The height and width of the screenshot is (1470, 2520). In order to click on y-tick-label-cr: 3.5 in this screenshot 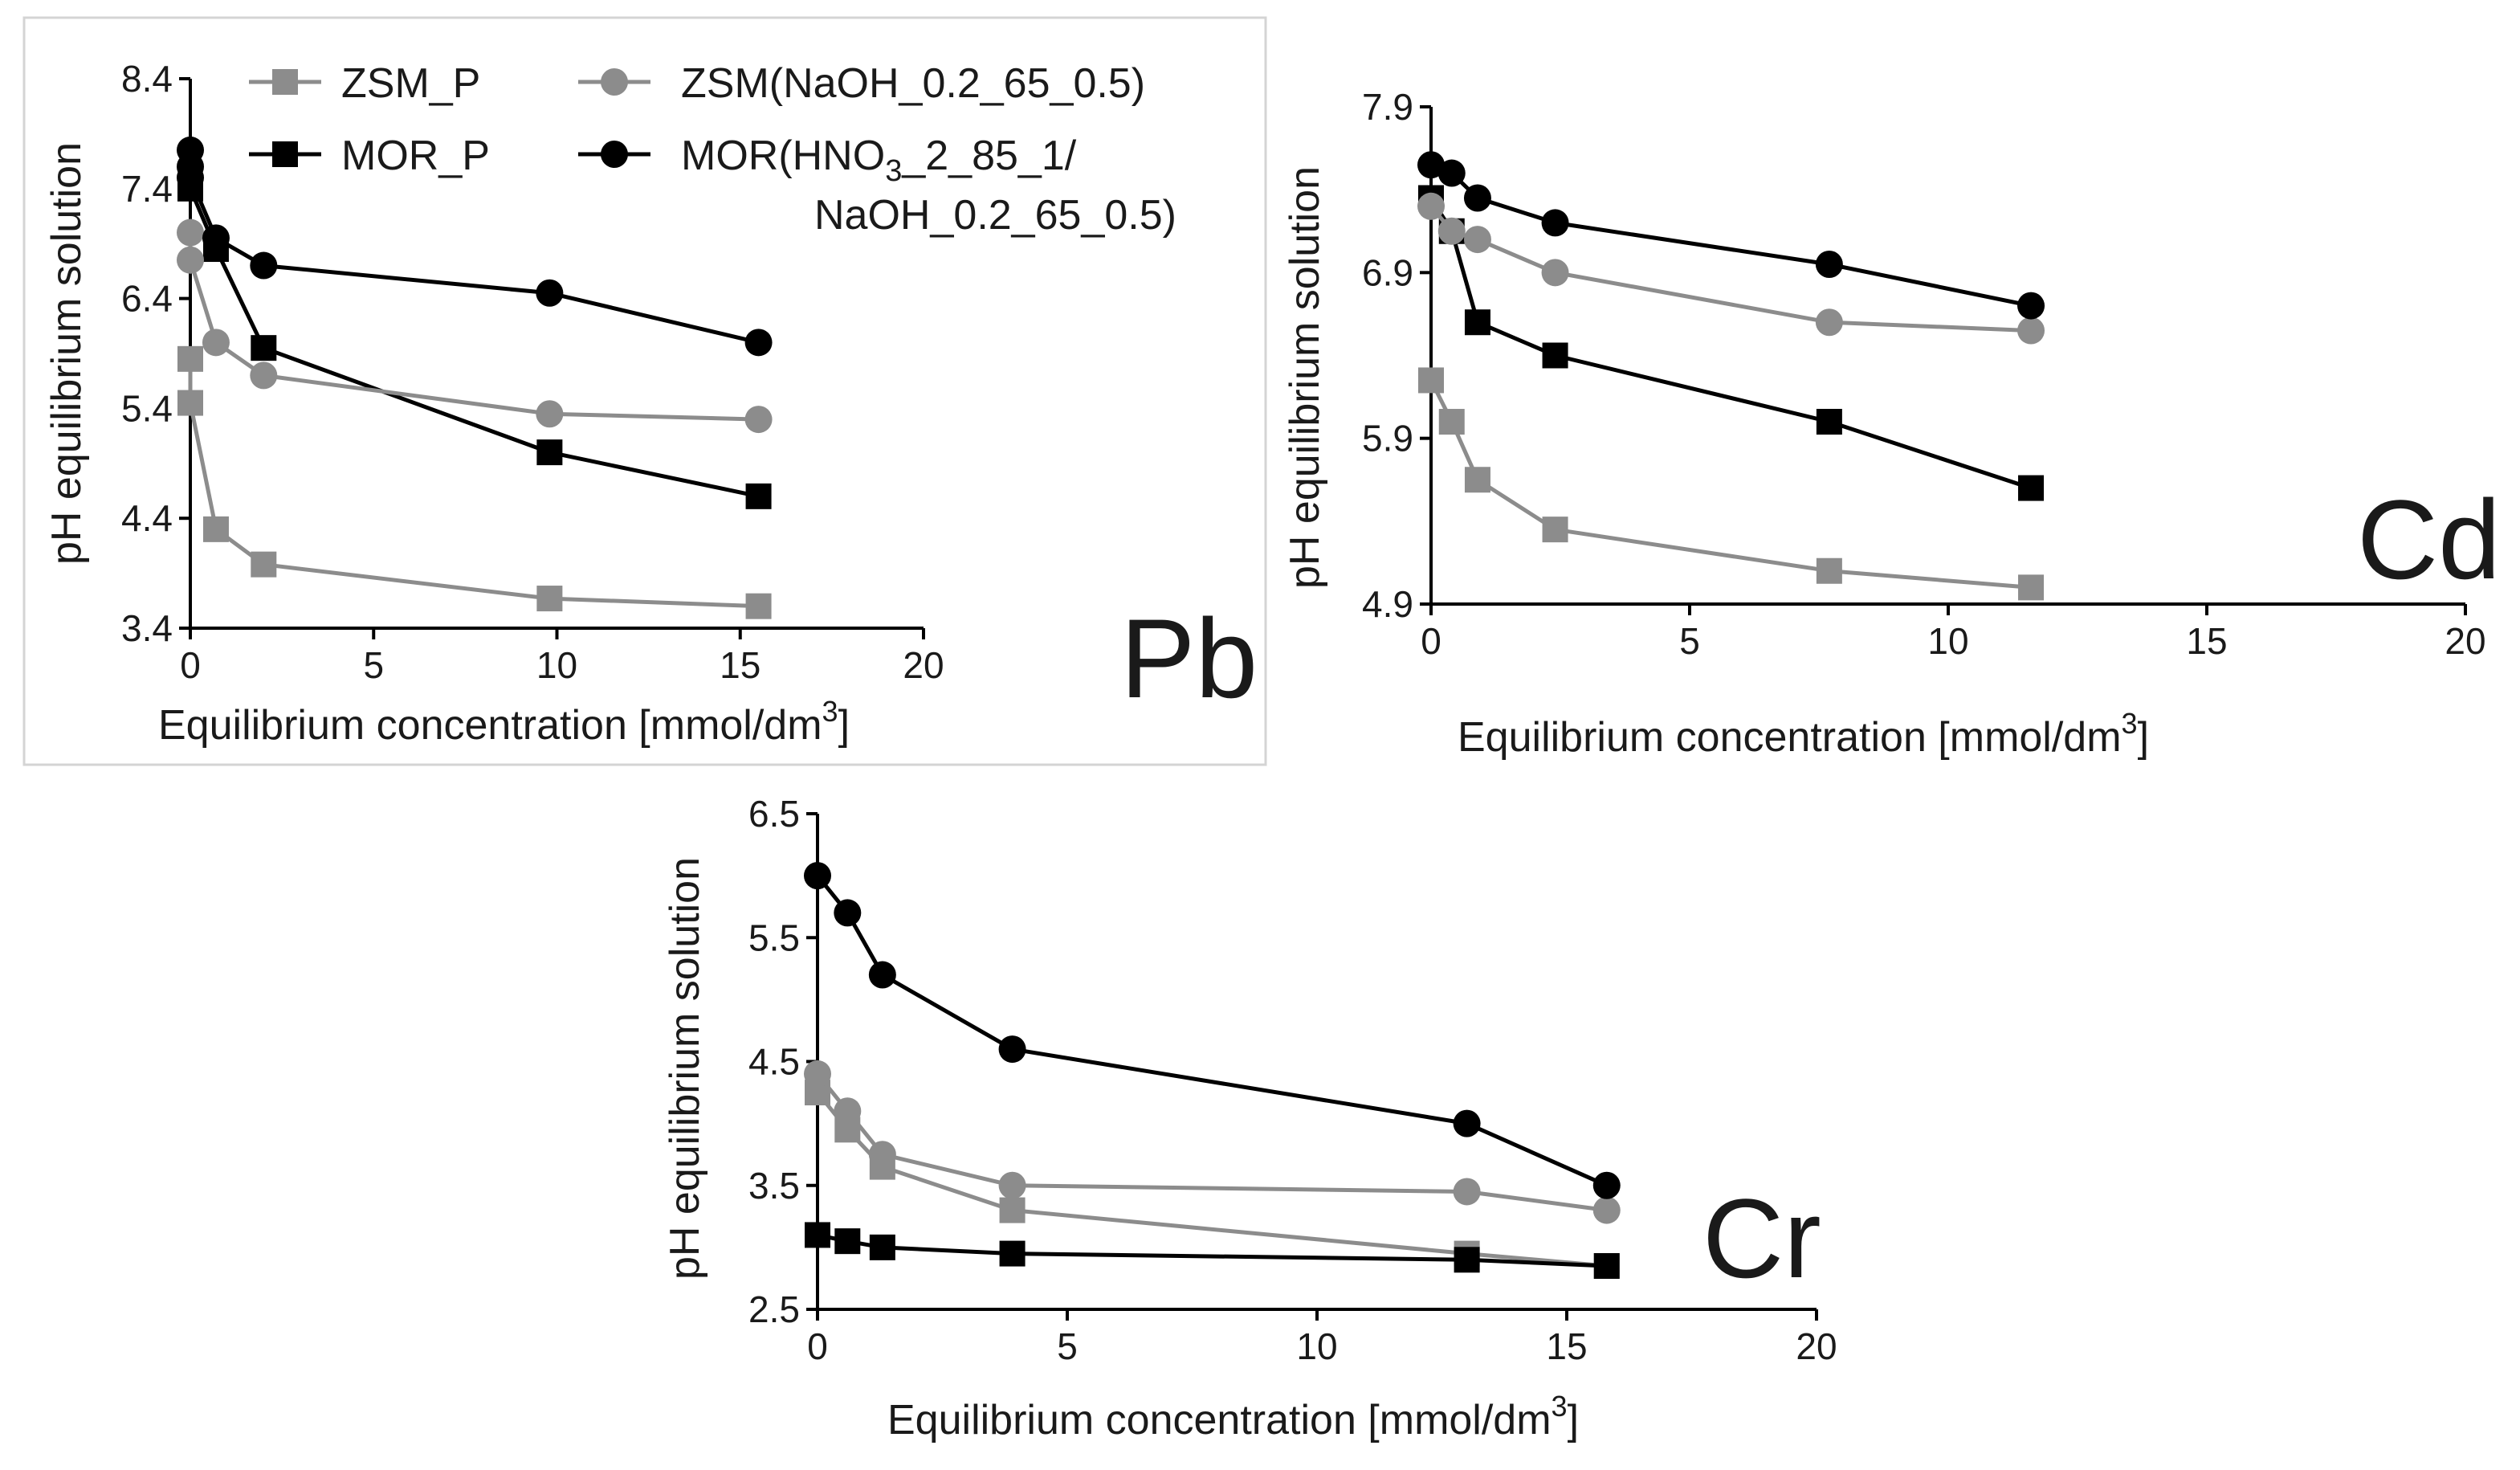, I will do `click(774, 1186)`.